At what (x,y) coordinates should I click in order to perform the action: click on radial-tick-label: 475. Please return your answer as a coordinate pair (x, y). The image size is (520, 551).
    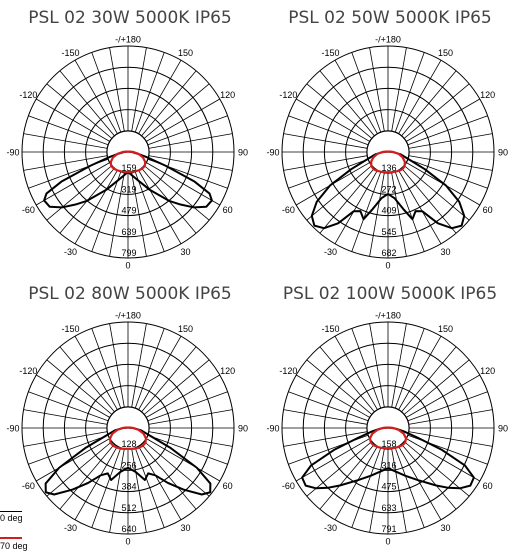
    Looking at the image, I should click on (388, 487).